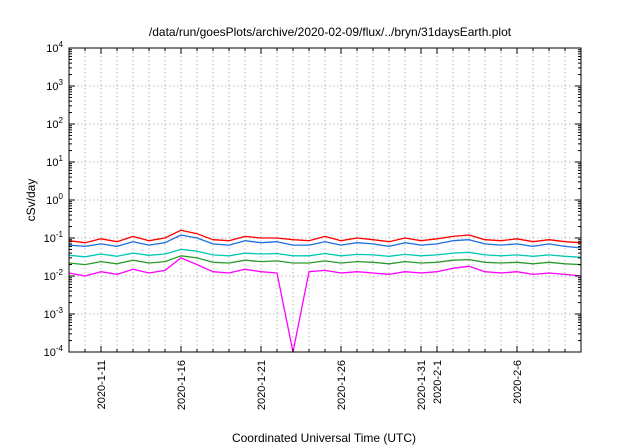  What do you see at coordinates (54, 47) in the screenshot?
I see `y-tick-label: 10⁴` at bounding box center [54, 47].